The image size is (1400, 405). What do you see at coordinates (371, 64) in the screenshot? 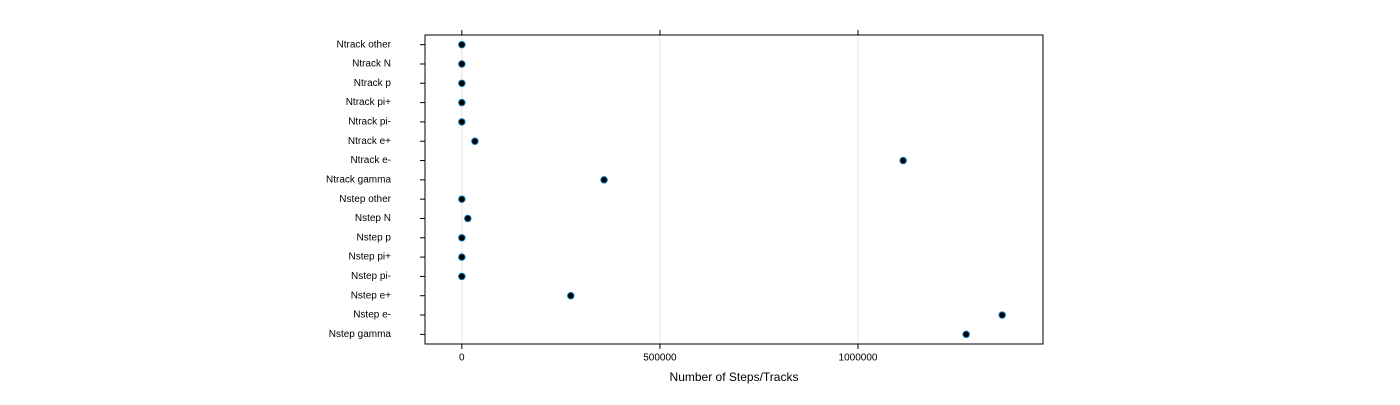
I see `y-tick-label: Ntrack N` at bounding box center [371, 64].